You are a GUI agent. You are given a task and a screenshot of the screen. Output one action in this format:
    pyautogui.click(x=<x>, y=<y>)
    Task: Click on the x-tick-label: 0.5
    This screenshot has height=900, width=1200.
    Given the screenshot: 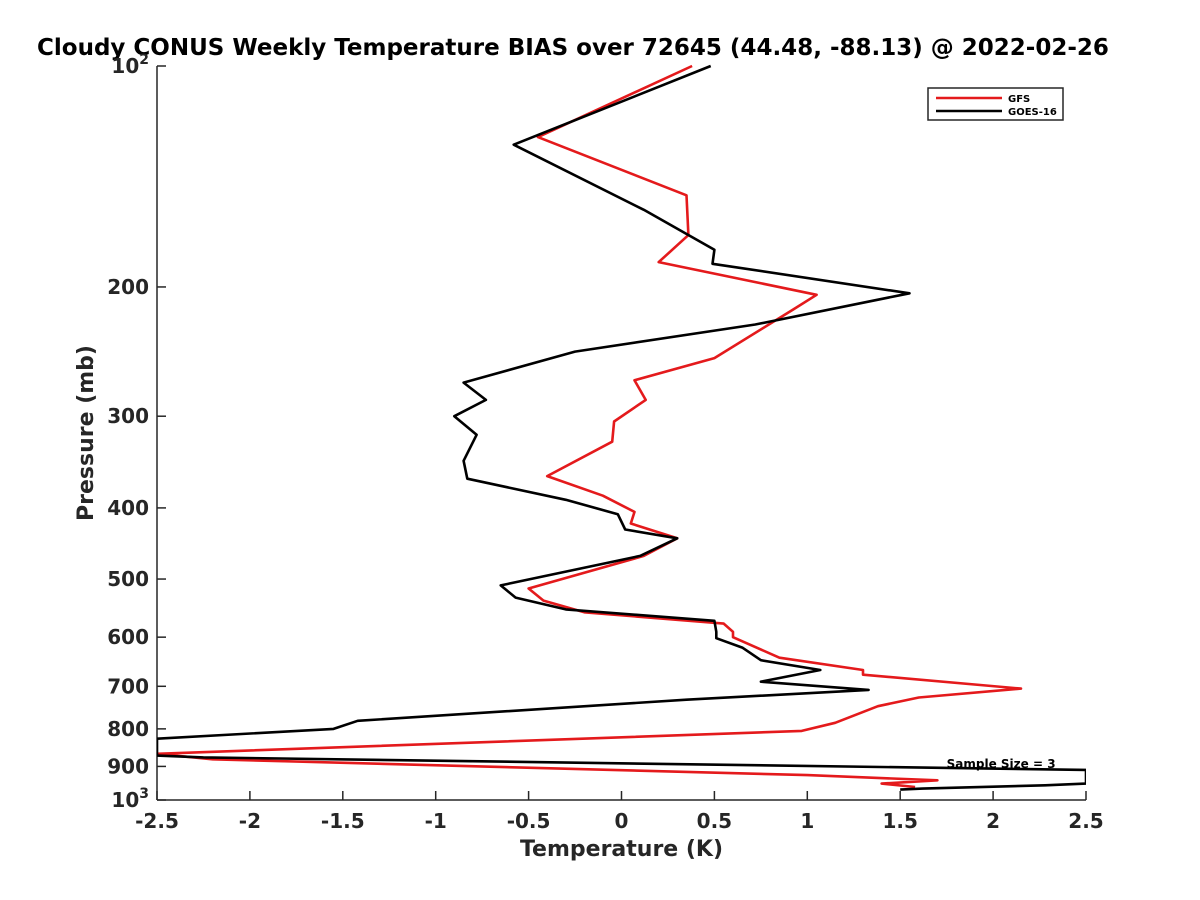 What is the action you would take?
    pyautogui.click(x=714, y=821)
    